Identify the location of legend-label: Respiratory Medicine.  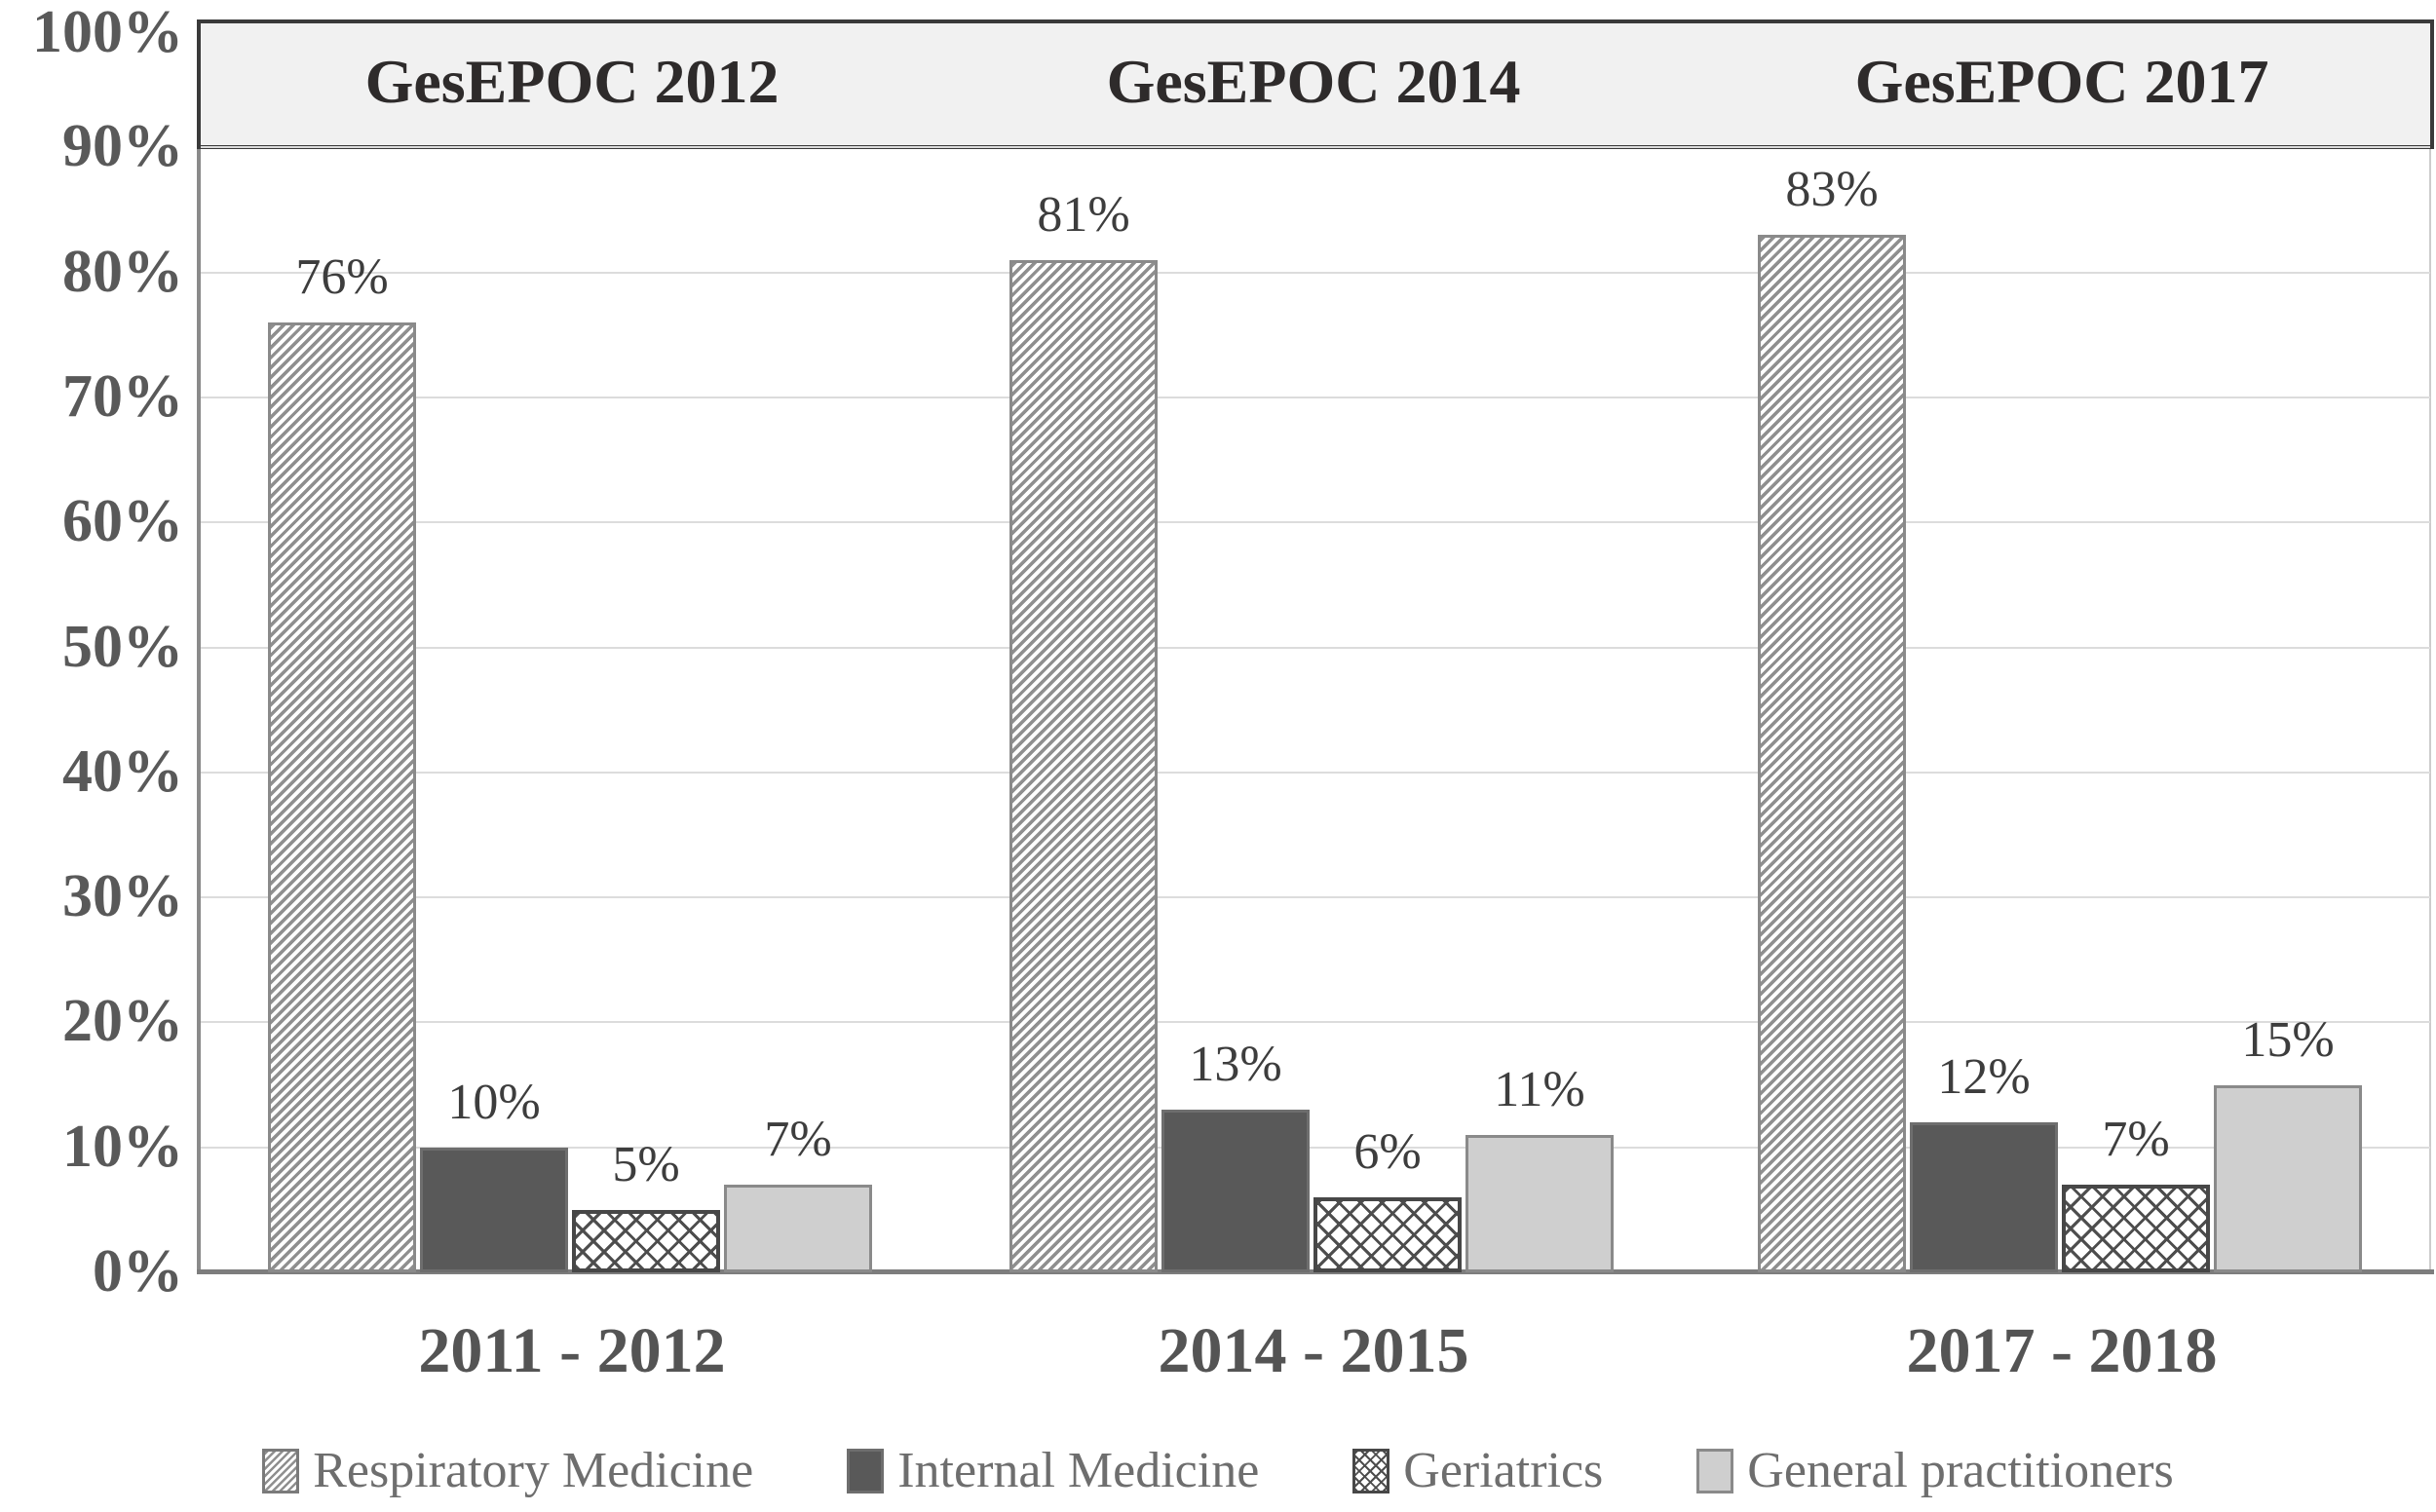
(533, 1470).